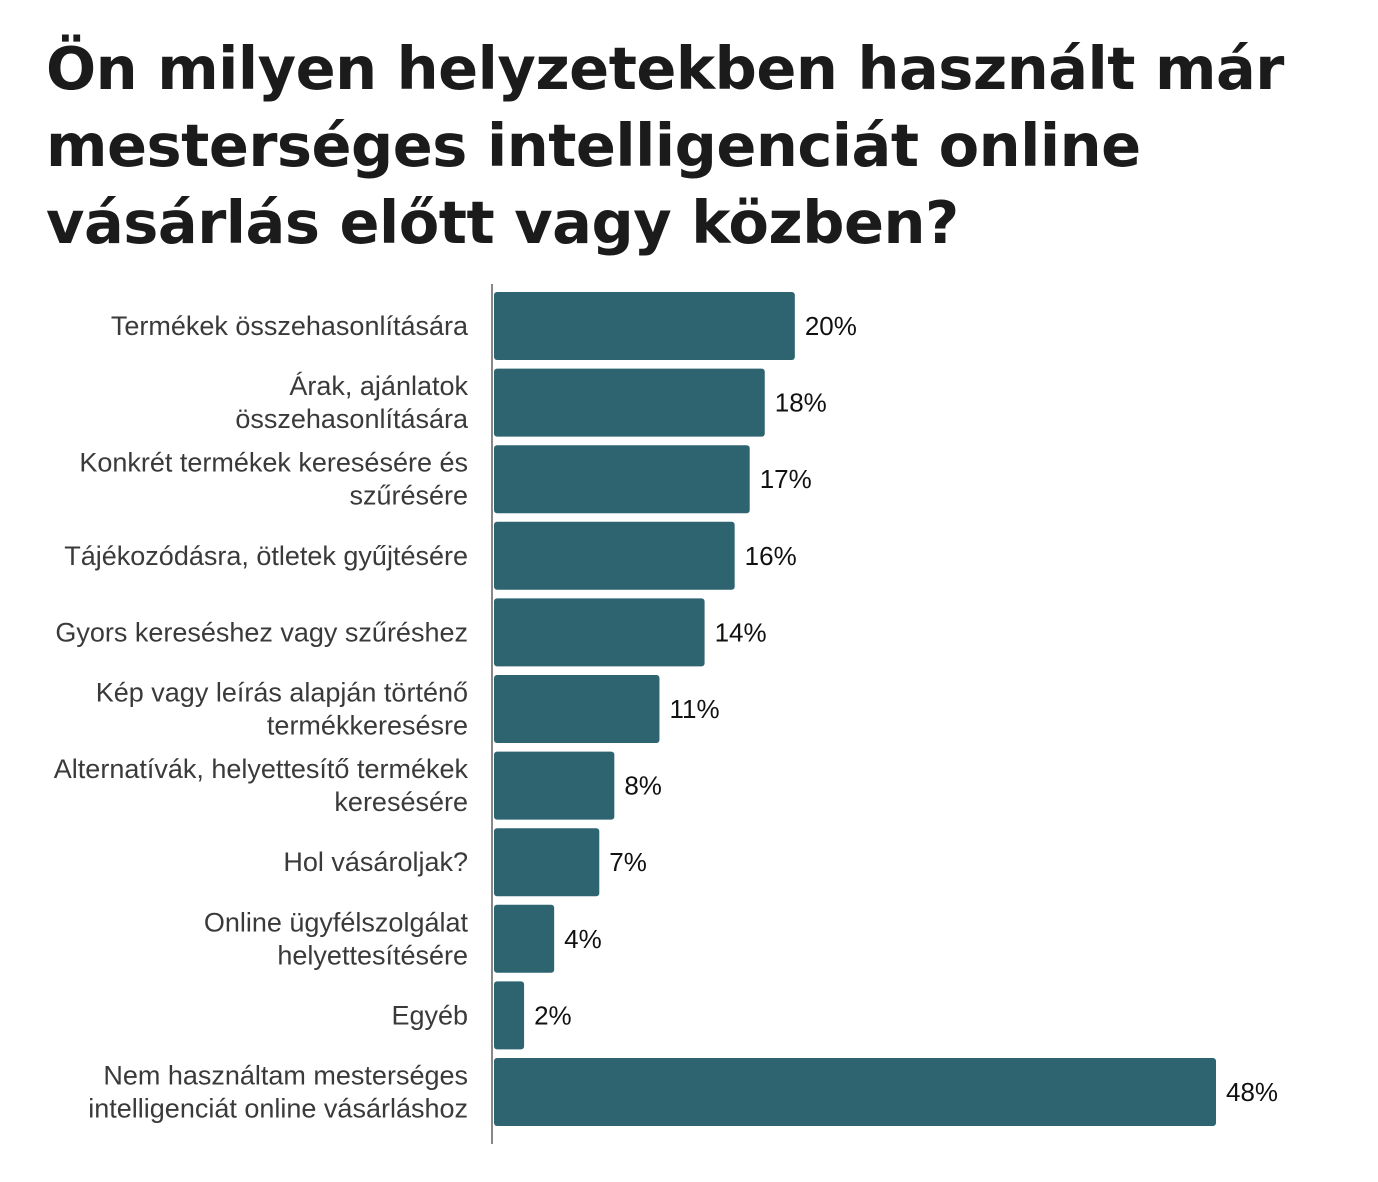 The width and height of the screenshot is (1378, 1182). I want to click on category-label-11-line-2: intelligenciát online vásárláshoz, so click(278, 1109).